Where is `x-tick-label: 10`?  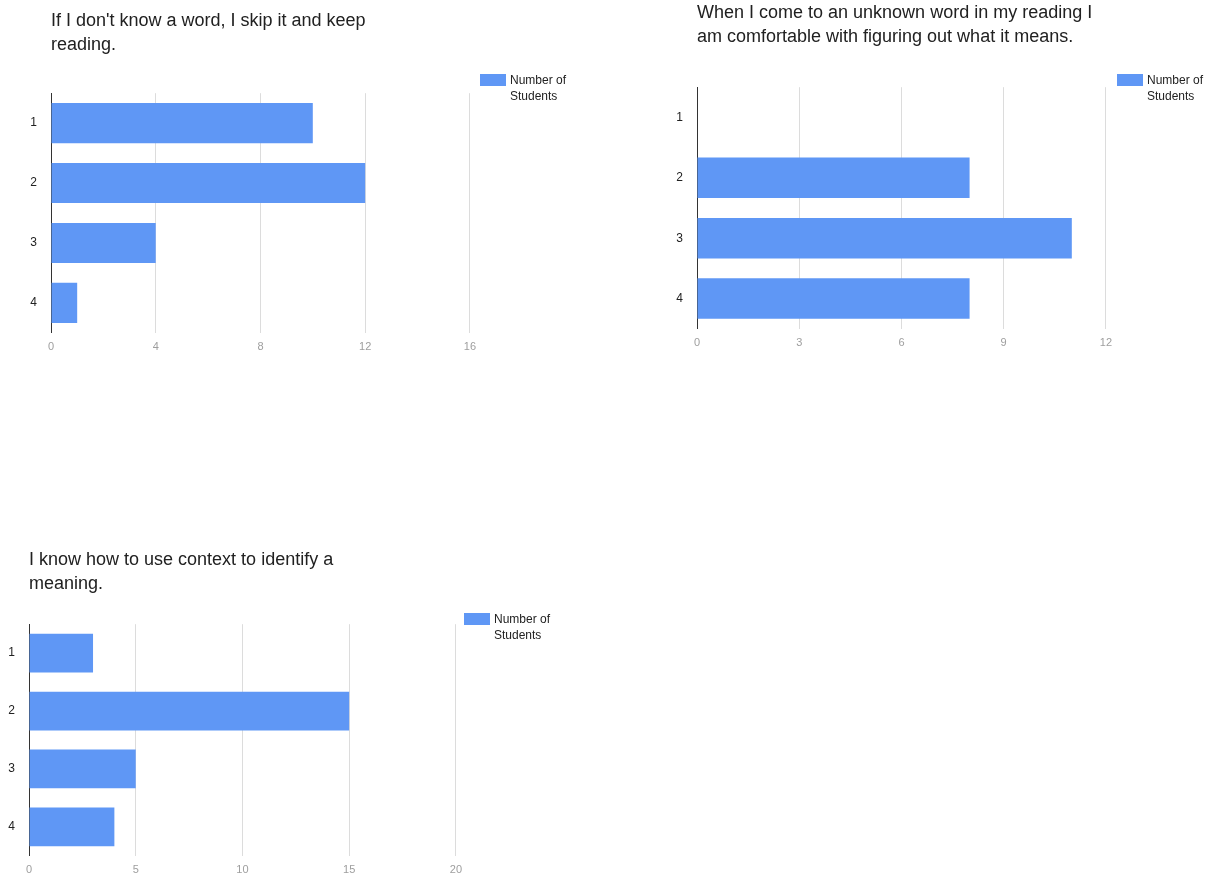 x-tick-label: 10 is located at coordinates (242, 869).